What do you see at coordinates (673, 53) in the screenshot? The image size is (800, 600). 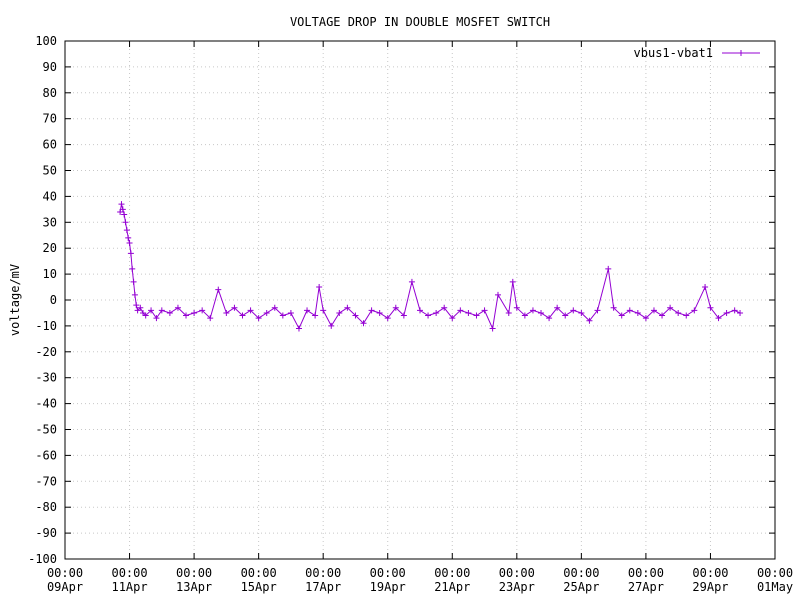 I see `legend-label: vbus1-vbat1` at bounding box center [673, 53].